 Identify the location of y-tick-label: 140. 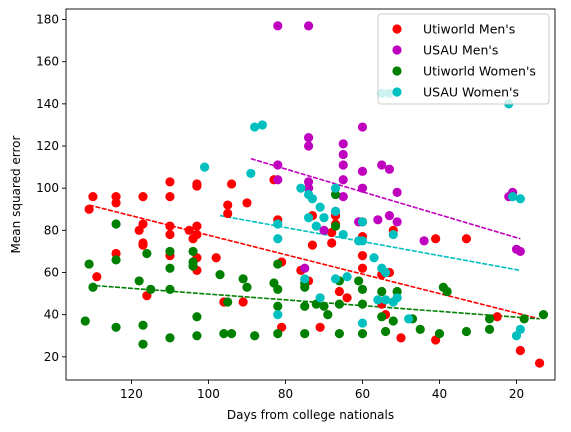
(47, 104).